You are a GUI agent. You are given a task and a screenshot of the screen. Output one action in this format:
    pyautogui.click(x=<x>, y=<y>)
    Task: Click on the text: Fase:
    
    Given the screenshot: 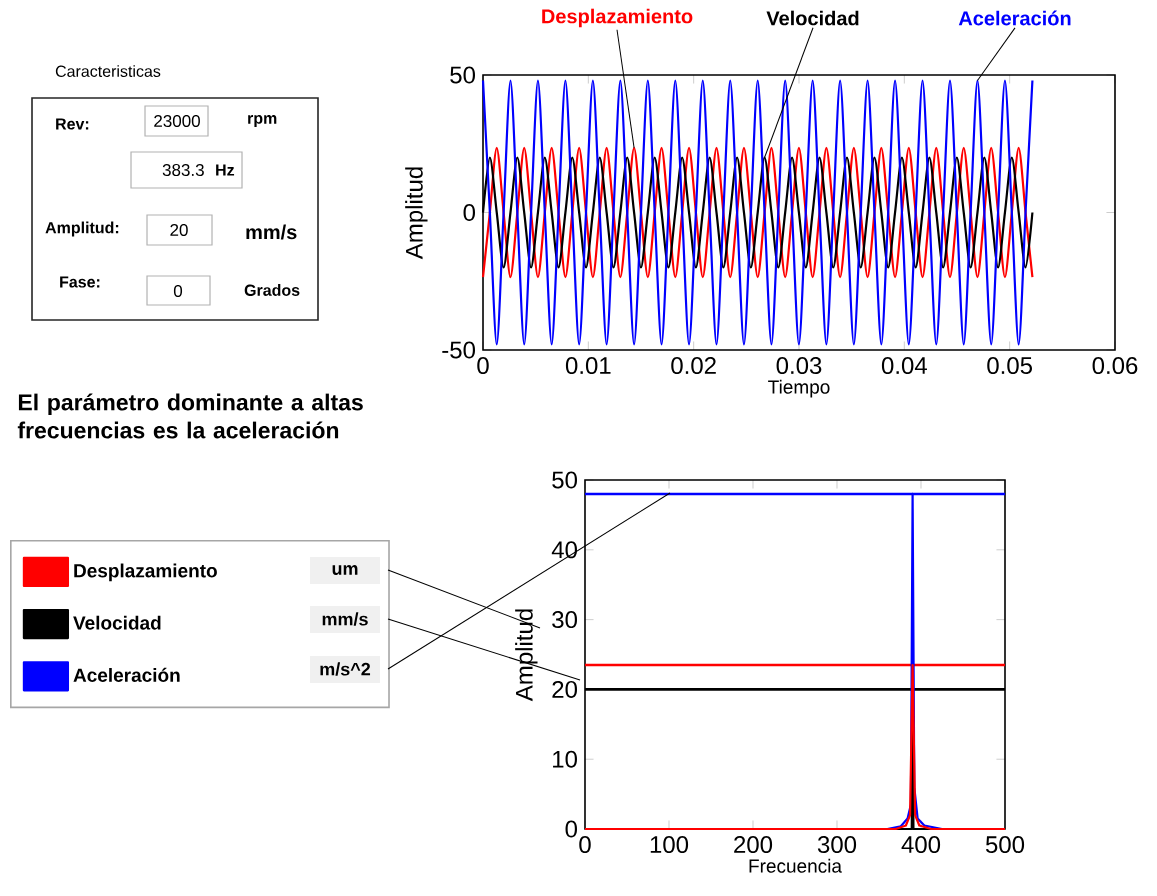 What is the action you would take?
    pyautogui.click(x=80, y=282)
    